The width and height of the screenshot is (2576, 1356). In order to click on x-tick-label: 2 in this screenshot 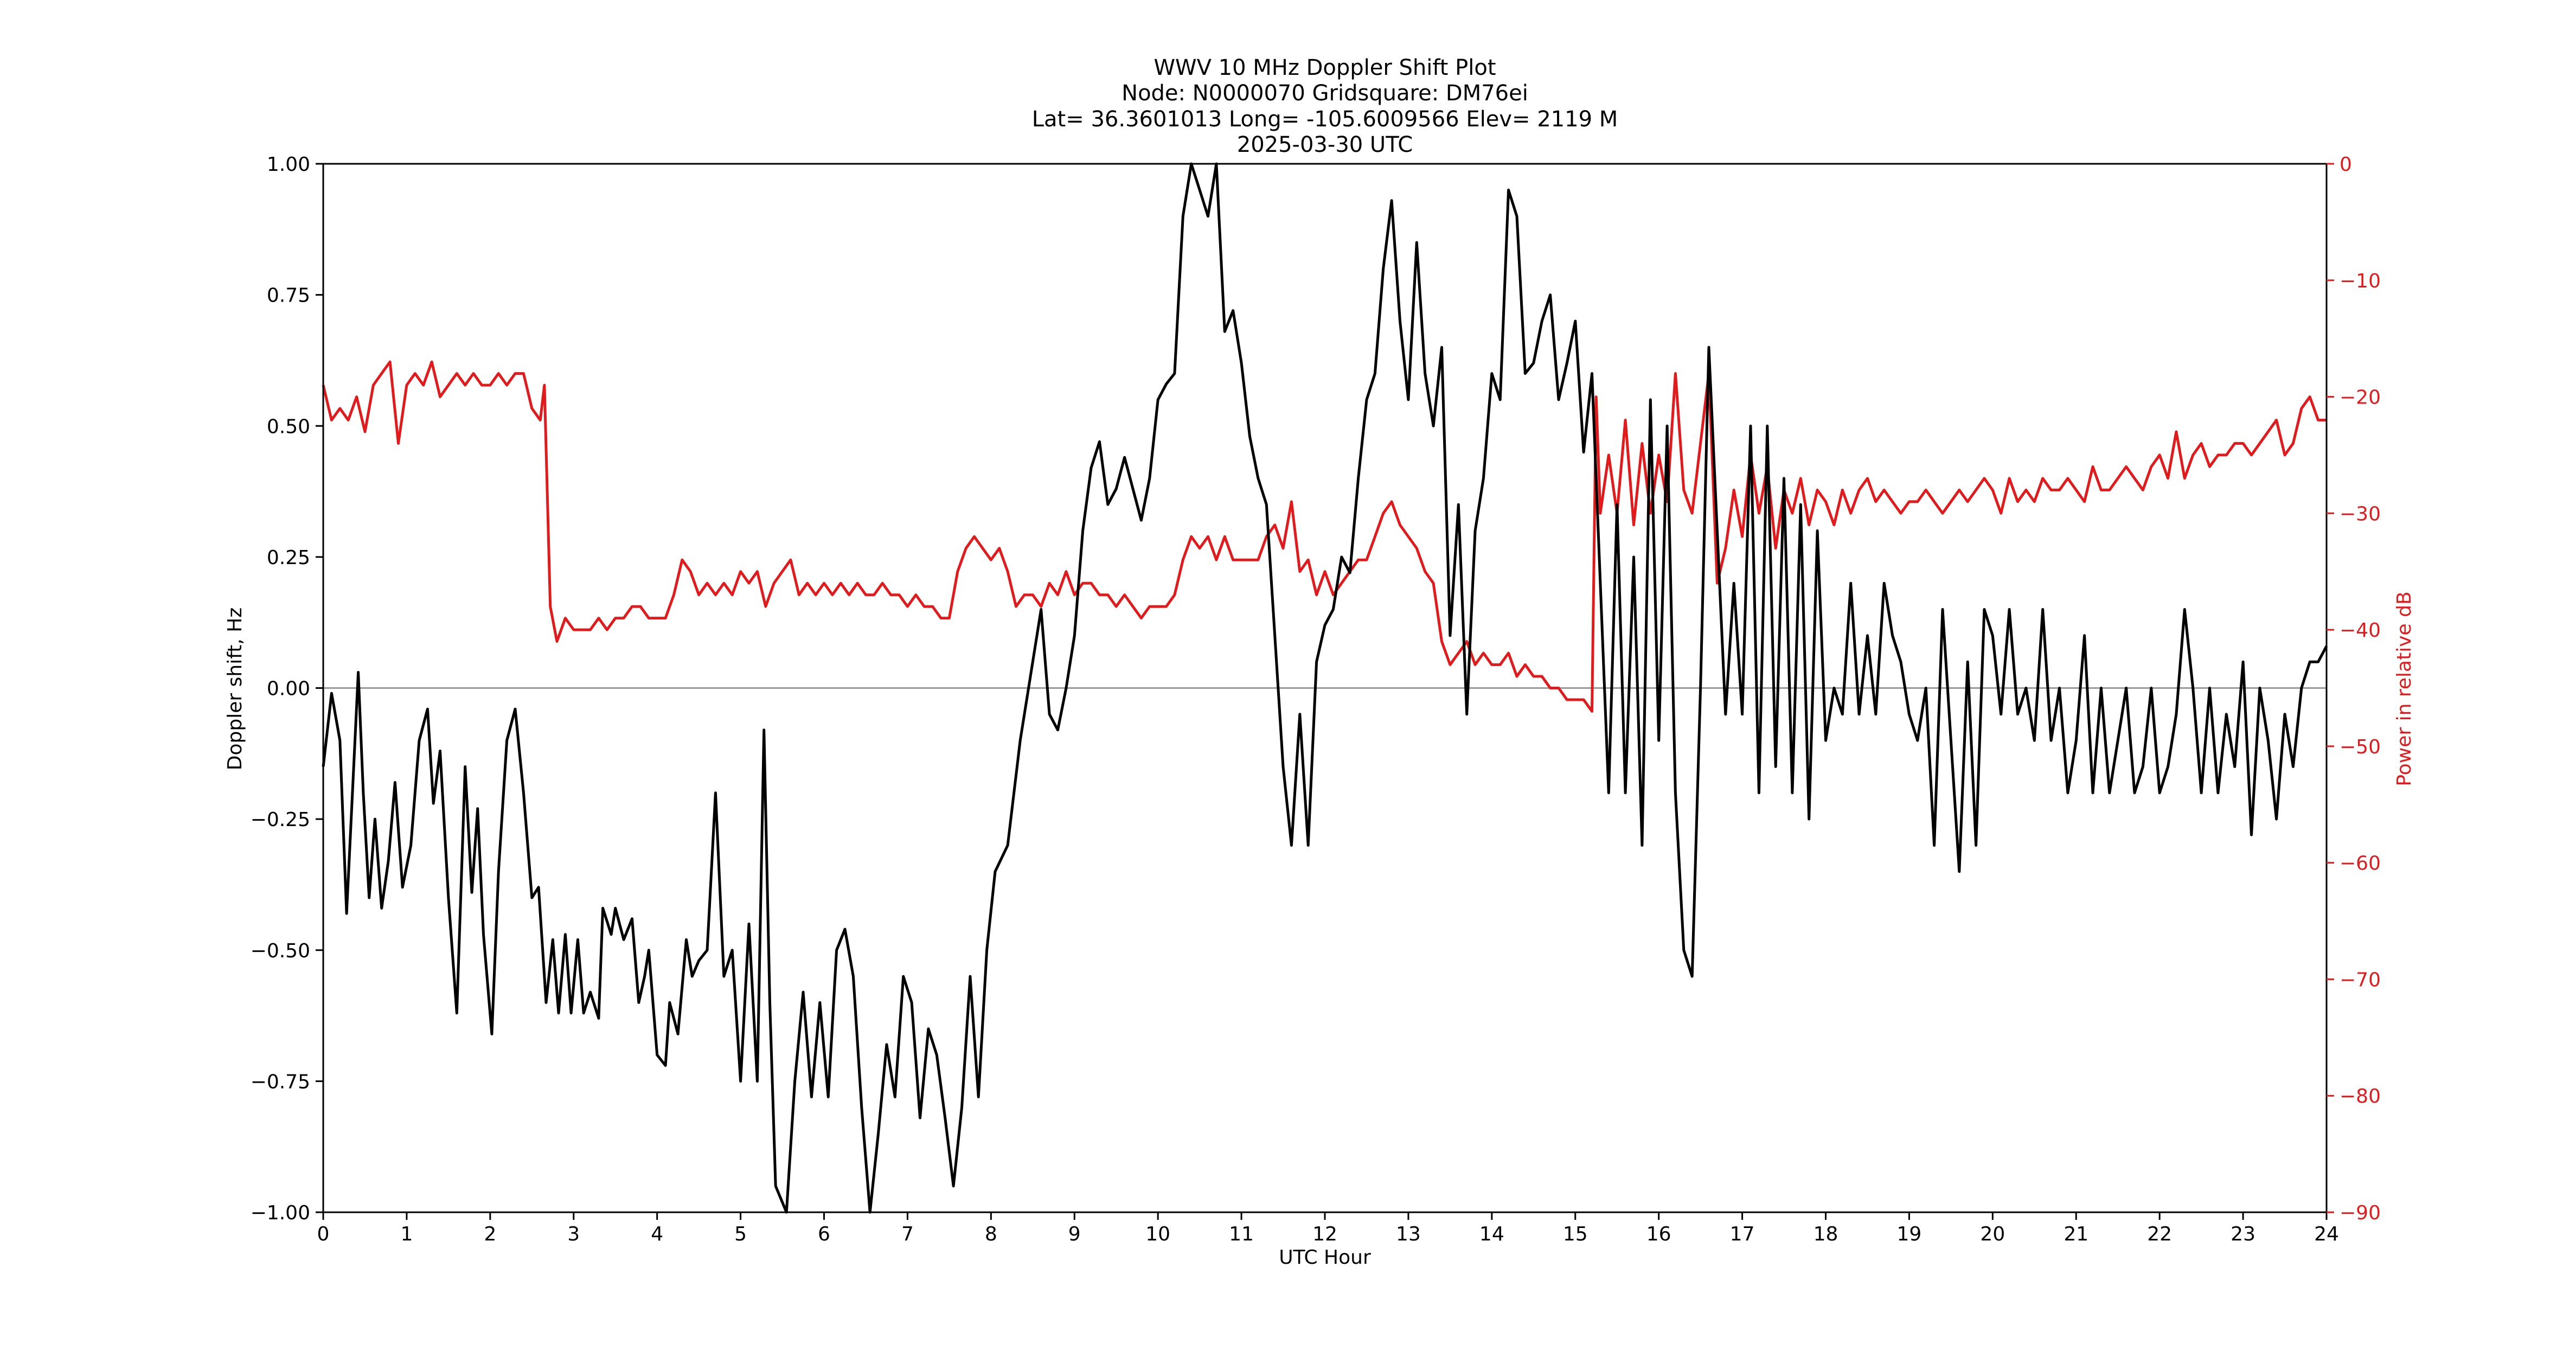, I will do `click(490, 1234)`.